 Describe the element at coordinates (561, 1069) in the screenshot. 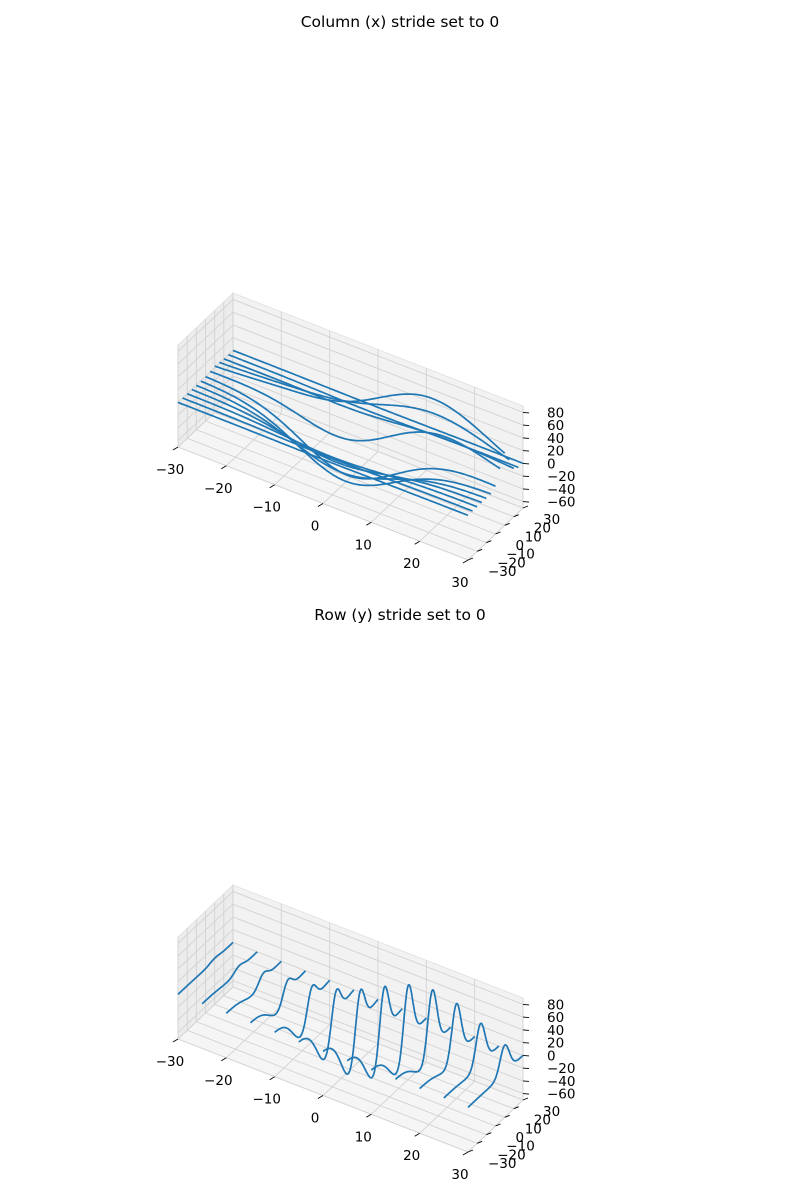

I see `z-tick-label: −20` at that location.